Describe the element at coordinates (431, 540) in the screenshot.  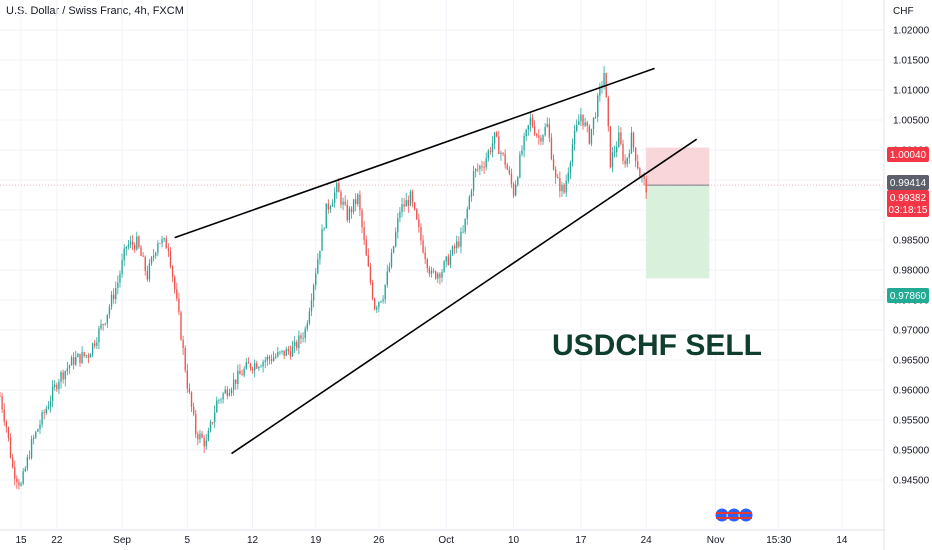
I see `time-axis: 15 22 Sep 5 12 19 26 Oct 10 17 24 Nov 15:30 14` at that location.